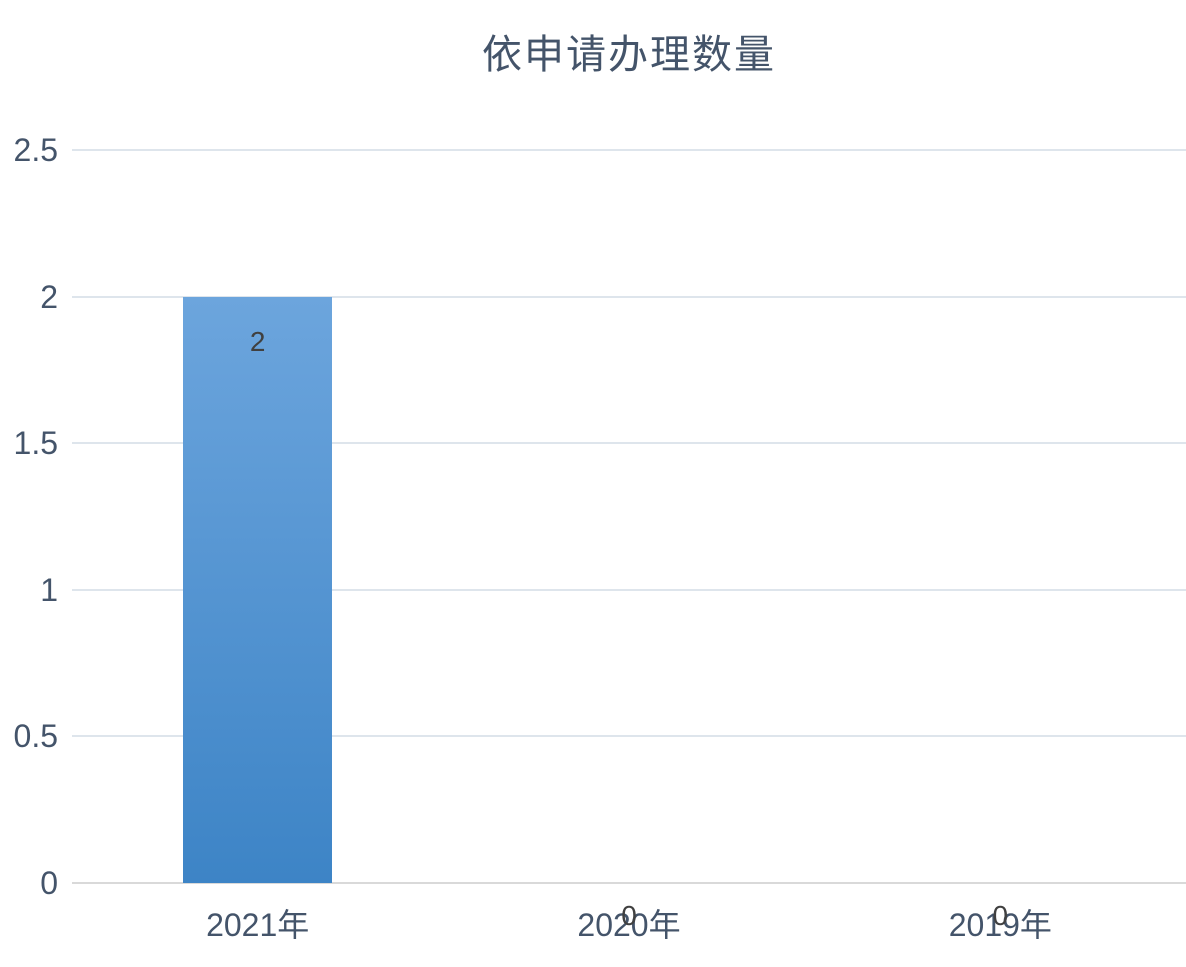 This screenshot has width=1186, height=967. Describe the element at coordinates (35, 150) in the screenshot. I see `y-axis-tick-label: 2.5` at that location.